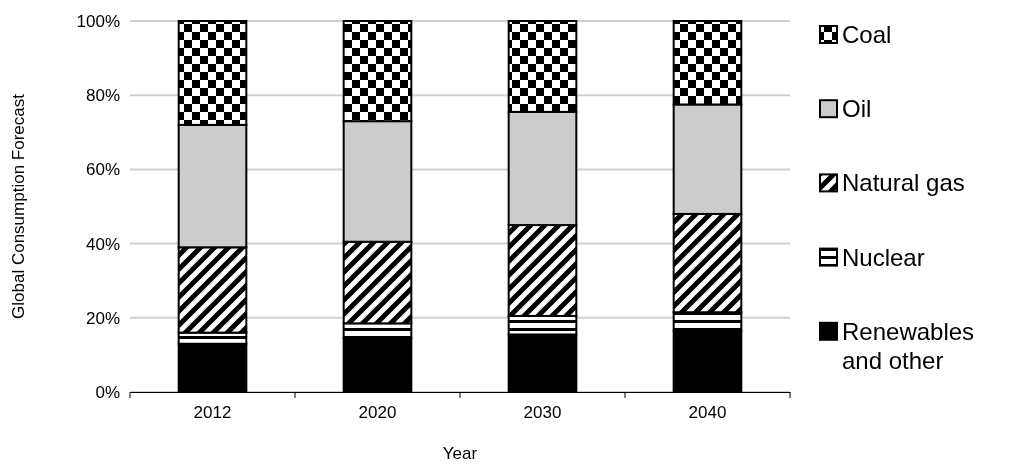  I want to click on y-tick-label: 60%, so click(102, 170).